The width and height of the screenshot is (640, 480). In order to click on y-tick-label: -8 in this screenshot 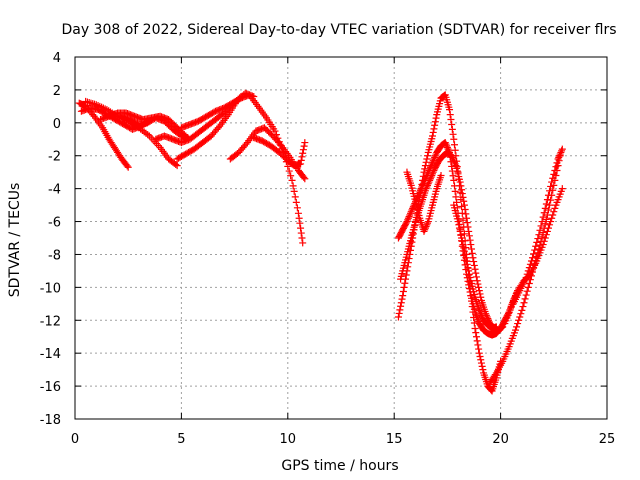, I will do `click(54, 255)`.